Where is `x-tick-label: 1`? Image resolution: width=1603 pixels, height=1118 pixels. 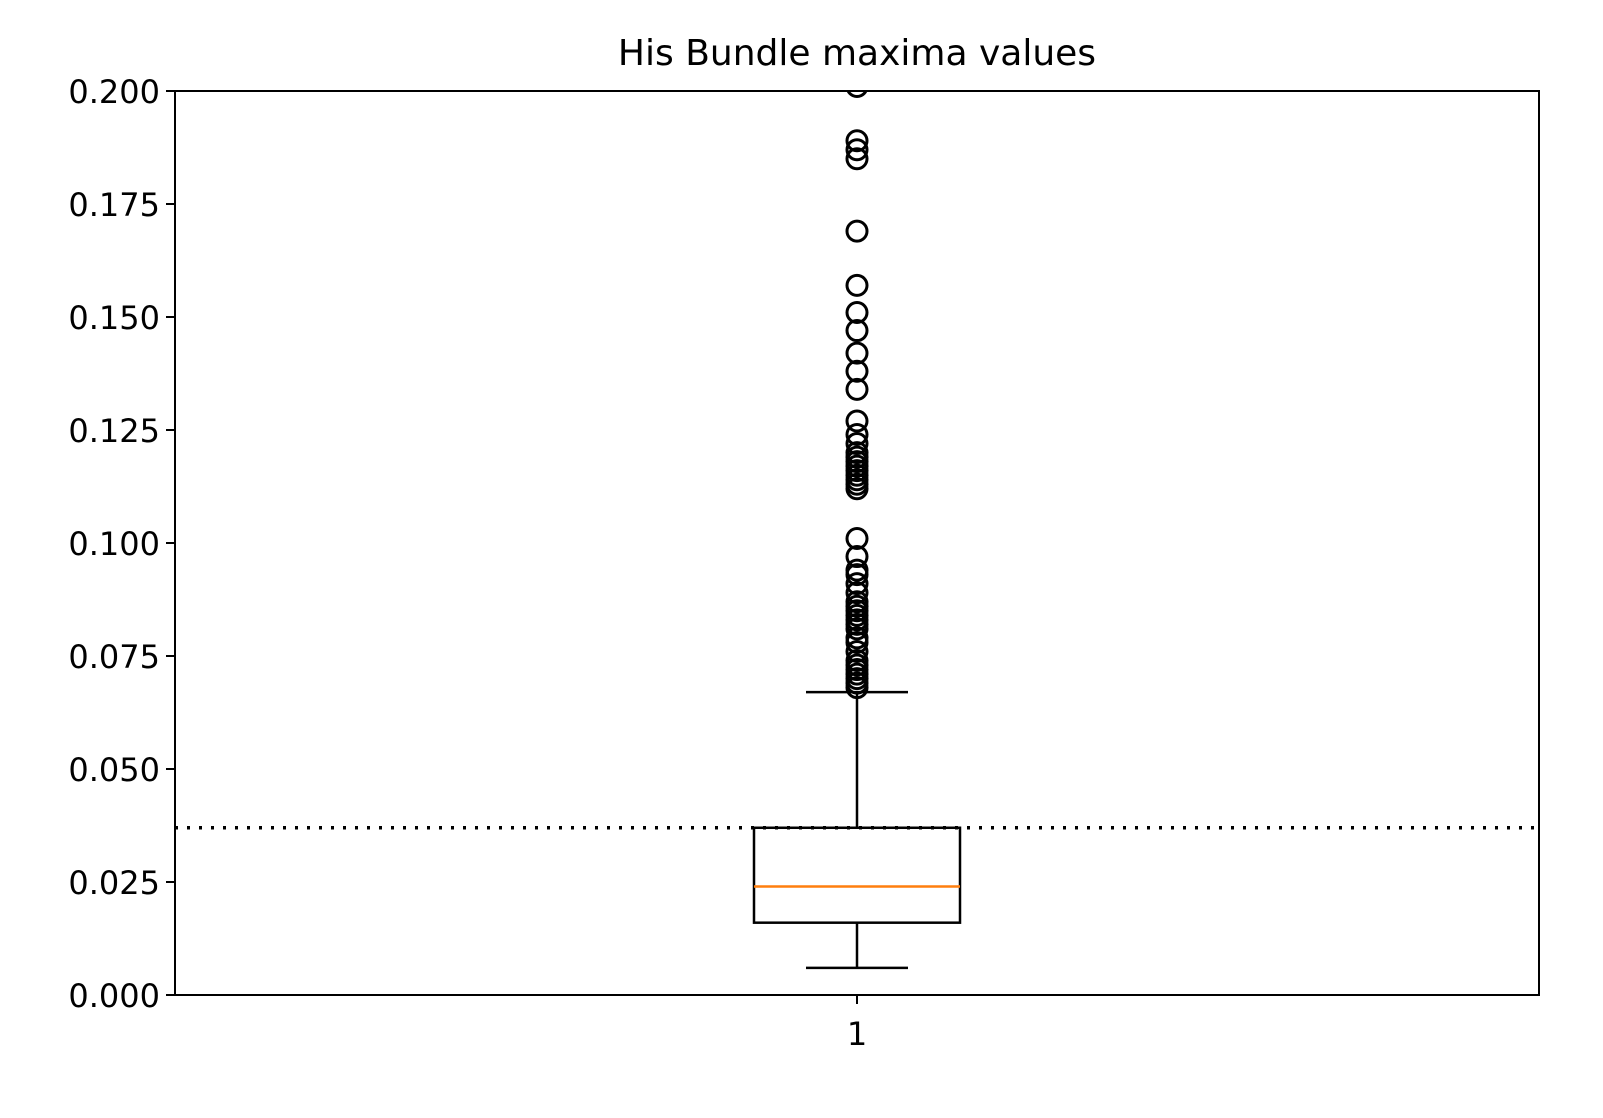
x-tick-label: 1 is located at coordinates (857, 1034).